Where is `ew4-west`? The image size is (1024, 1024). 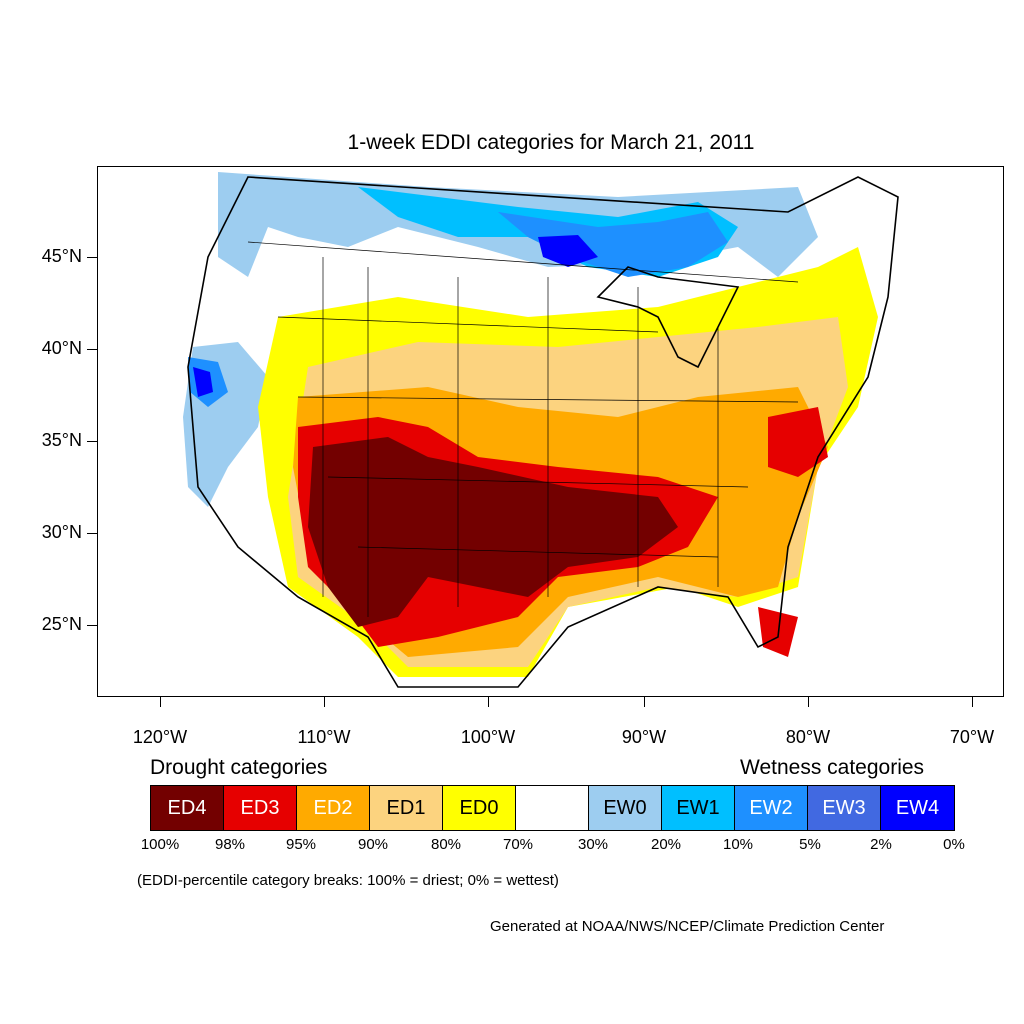 ew4-west is located at coordinates (203, 382).